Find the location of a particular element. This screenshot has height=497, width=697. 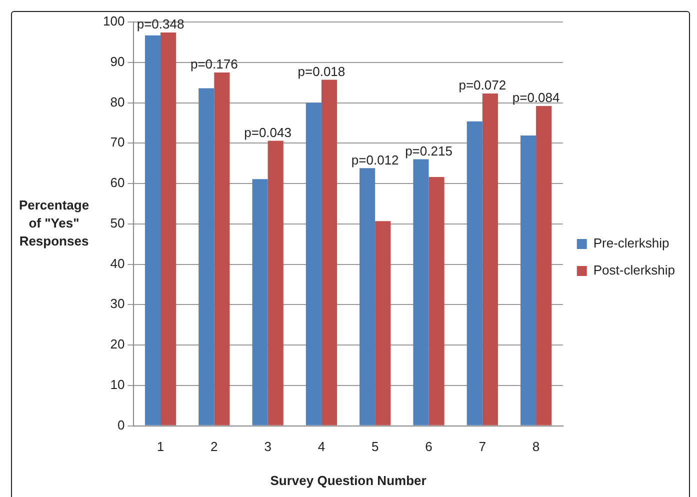

y-tick-label: 100 is located at coordinates (113, 21).